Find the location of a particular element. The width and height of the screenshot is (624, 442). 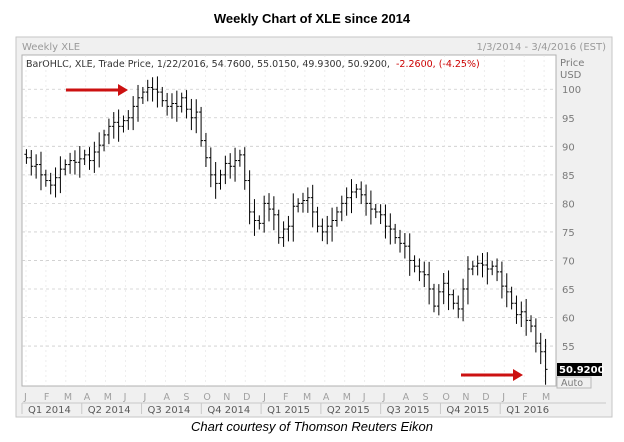

chart-title: Weekly Chart of XLE since 2014 is located at coordinates (312, 18).